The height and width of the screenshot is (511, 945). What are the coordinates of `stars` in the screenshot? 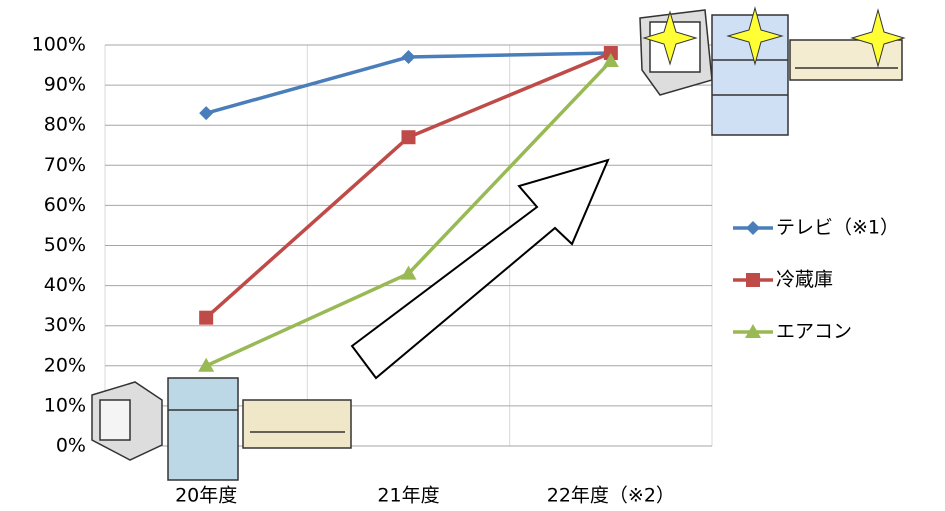 It's located at (774, 37).